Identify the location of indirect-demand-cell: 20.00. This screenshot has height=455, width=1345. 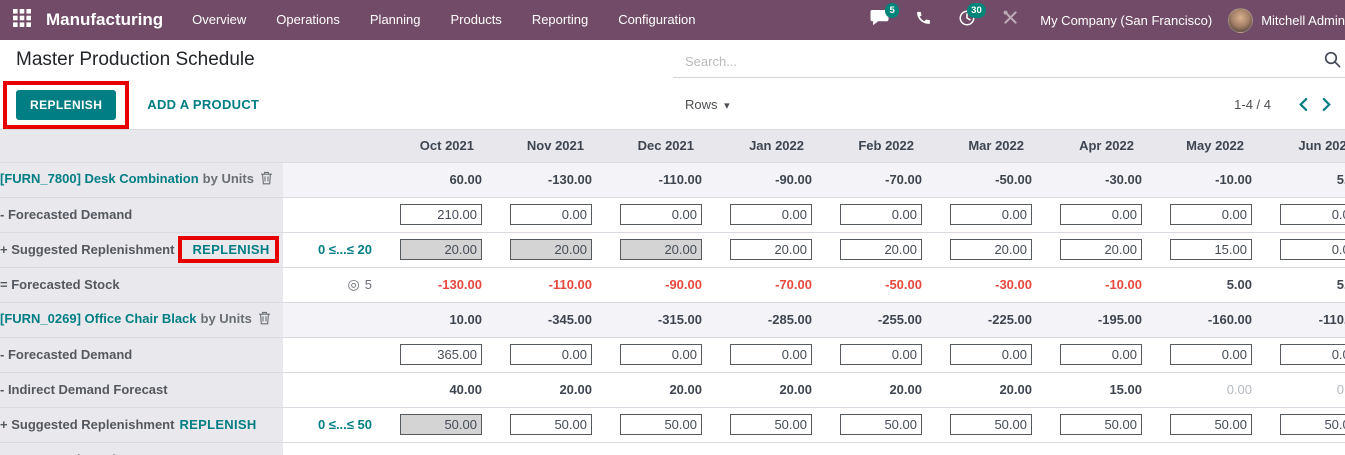
(685, 389).